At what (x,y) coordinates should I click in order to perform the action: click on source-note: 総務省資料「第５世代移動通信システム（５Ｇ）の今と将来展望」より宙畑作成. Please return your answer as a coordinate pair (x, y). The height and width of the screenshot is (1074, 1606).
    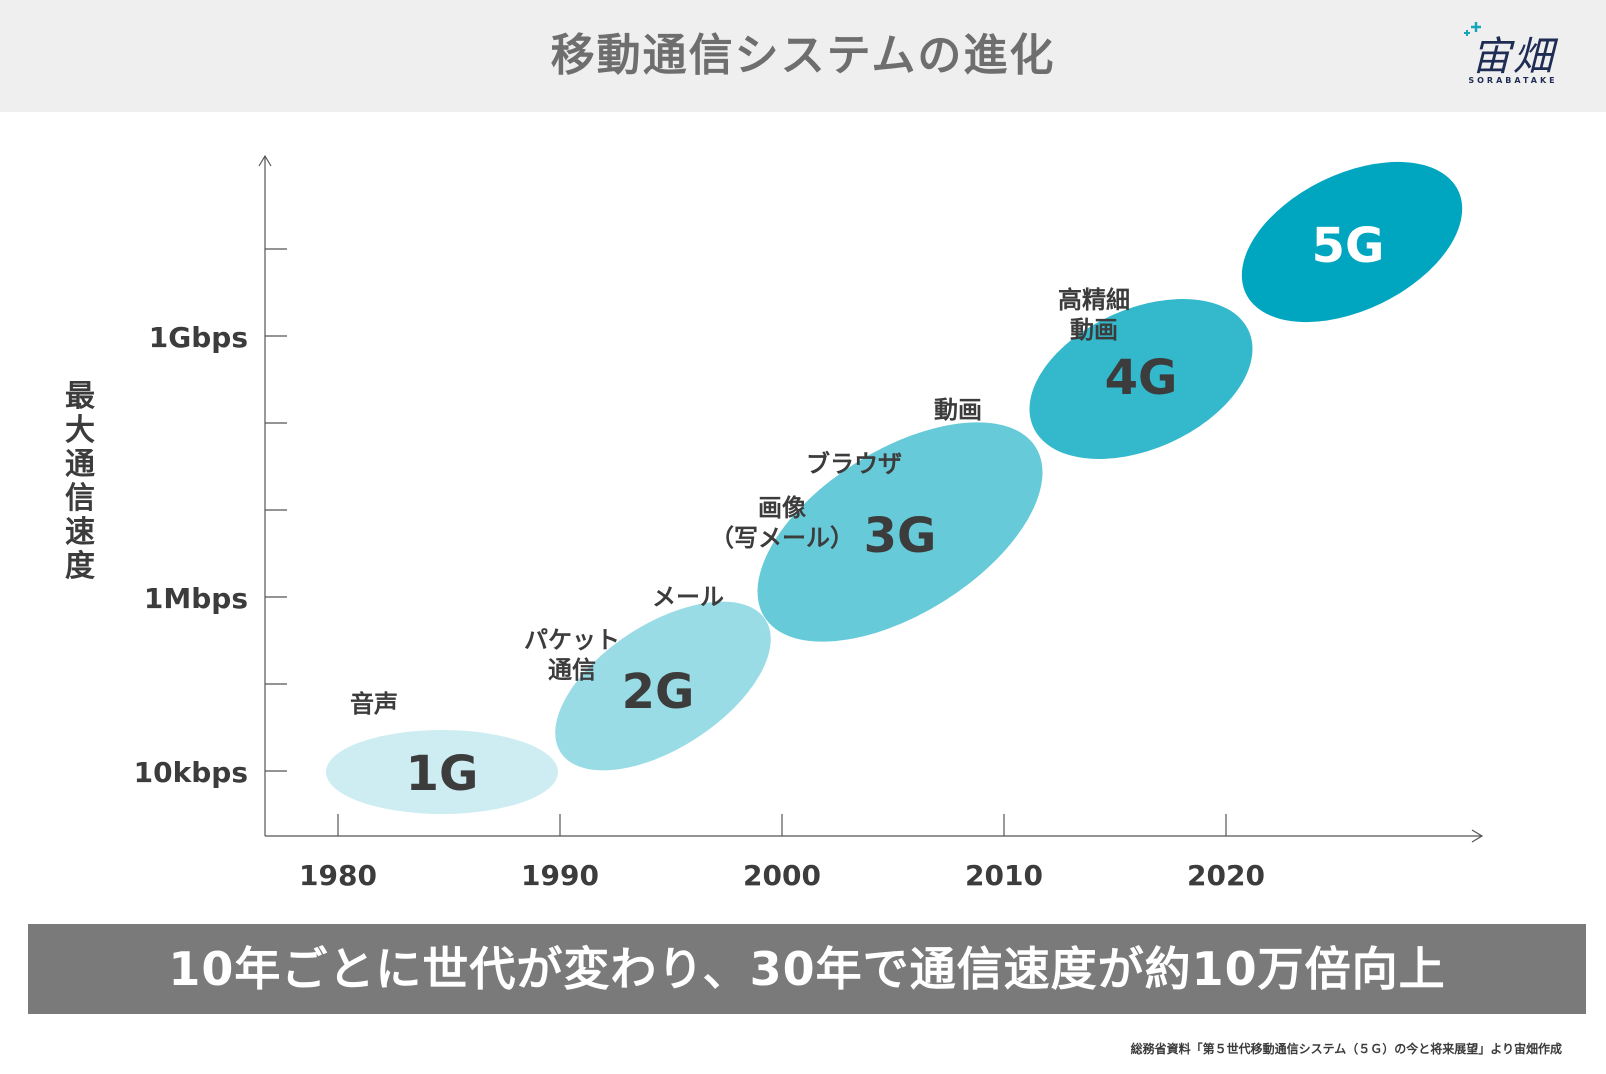
    Looking at the image, I should click on (1346, 1049).